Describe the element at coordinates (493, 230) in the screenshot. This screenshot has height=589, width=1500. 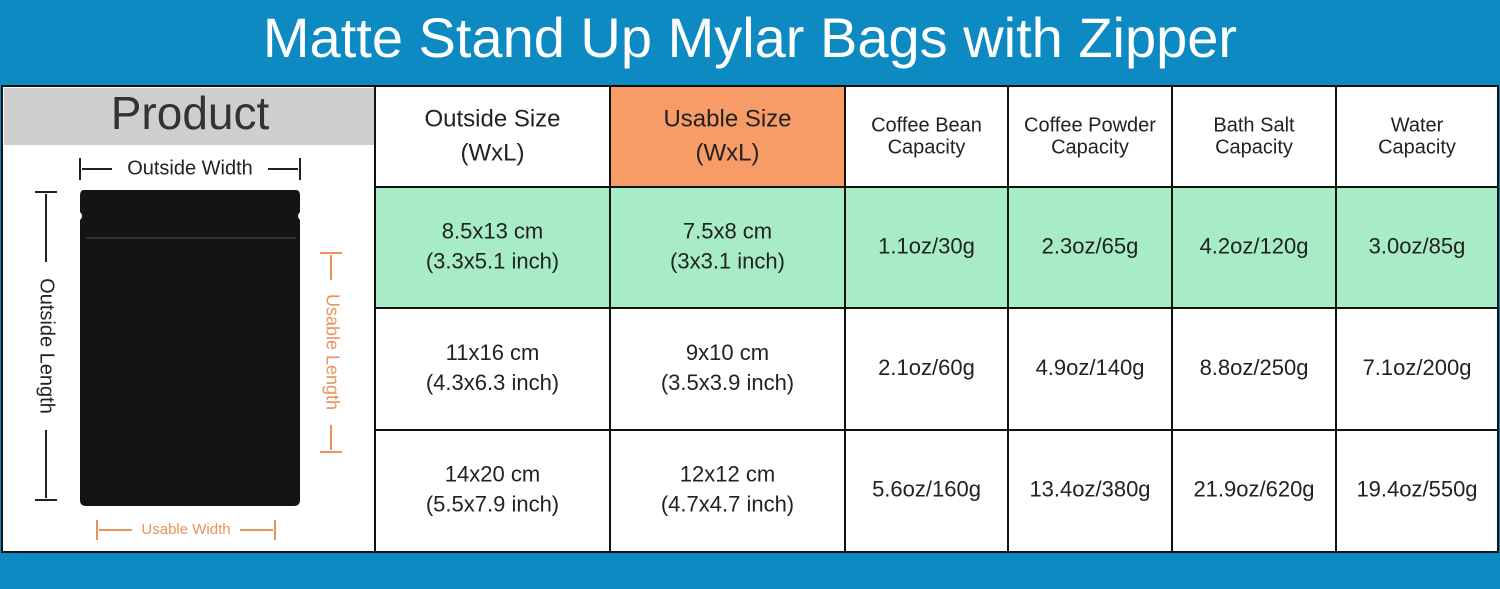
I see `table-cell: 8.5x13 cm` at that location.